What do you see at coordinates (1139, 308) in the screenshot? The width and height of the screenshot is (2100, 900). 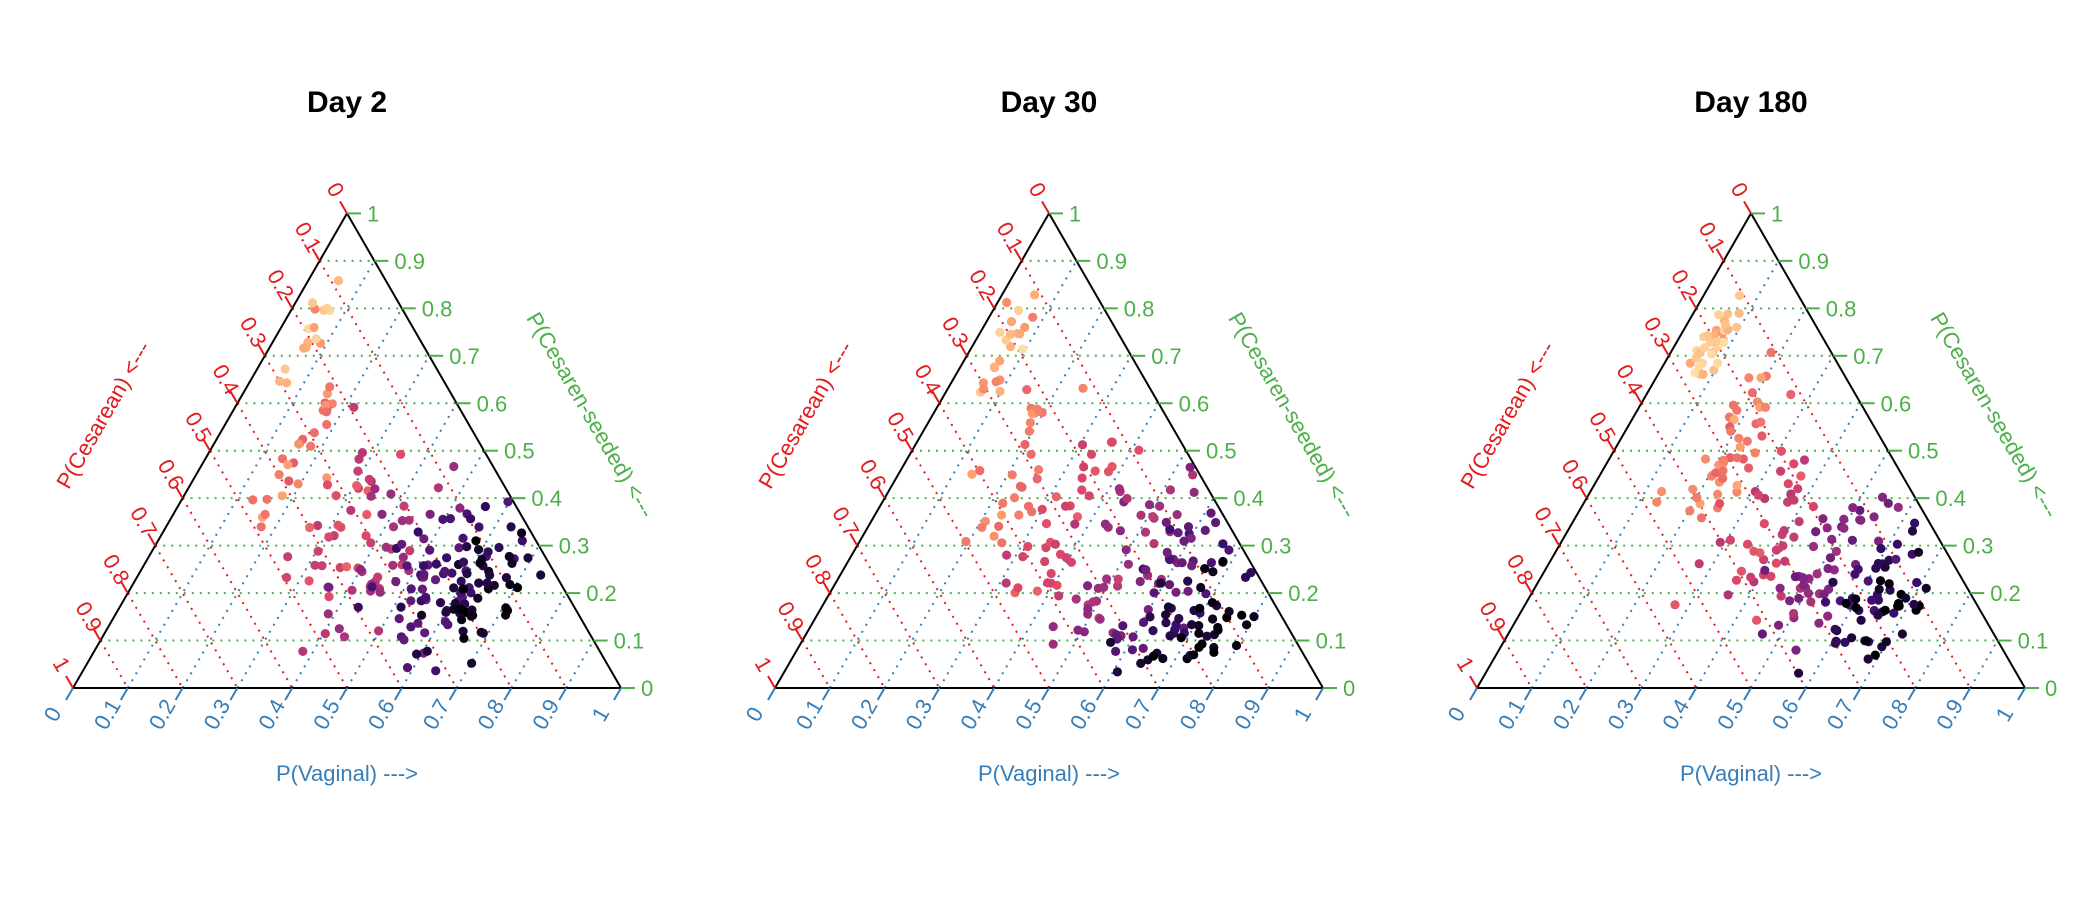 I see `tick-label-seeded: 0.8` at bounding box center [1139, 308].